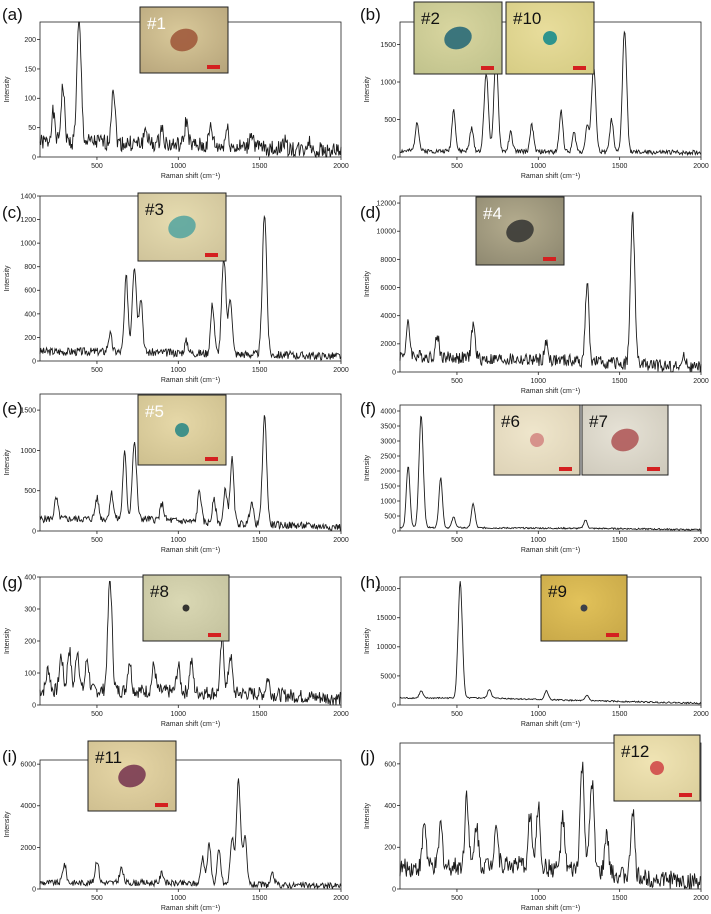  I want to click on inset-label: #9, so click(557, 591).